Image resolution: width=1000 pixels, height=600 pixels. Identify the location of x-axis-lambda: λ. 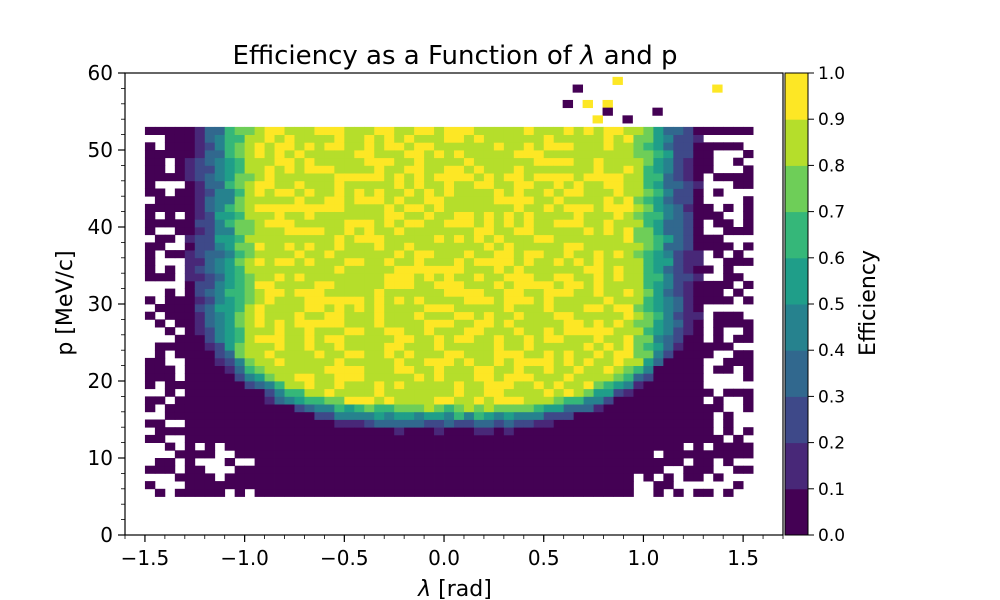
(424, 588).